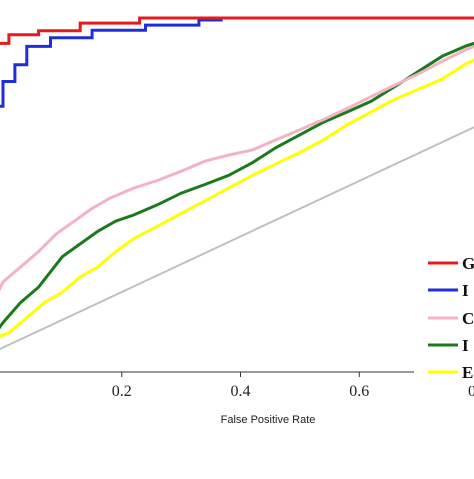 Image resolution: width=474 pixels, height=479 pixels. I want to click on x-axis-label: False Positive Rate, so click(268, 420).